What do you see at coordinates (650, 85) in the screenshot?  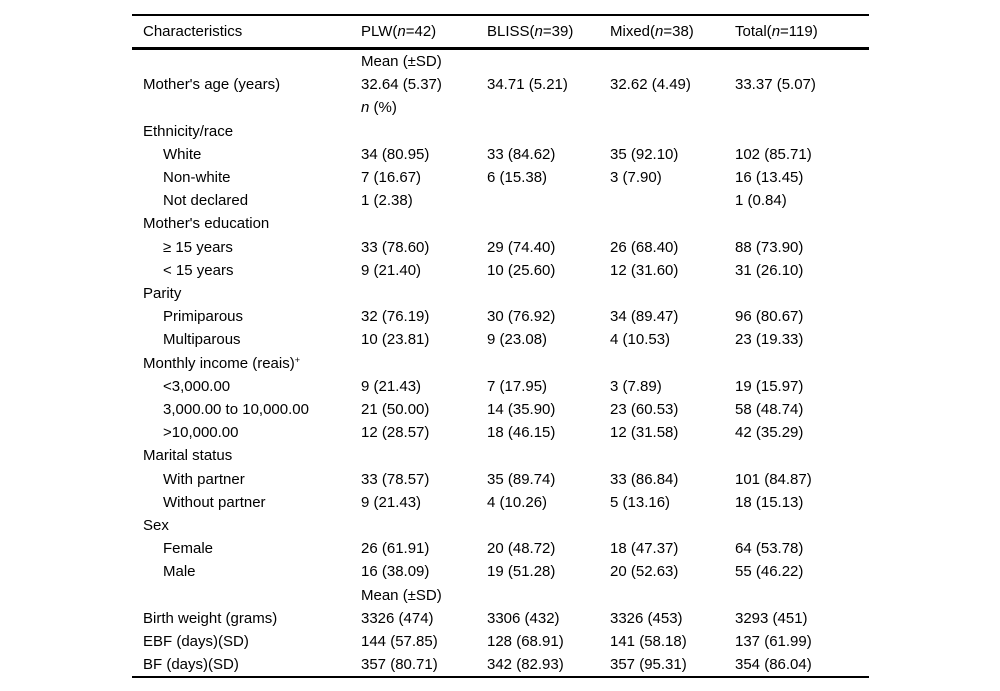 I see `value-cell: 32.62 (4.49)` at bounding box center [650, 85].